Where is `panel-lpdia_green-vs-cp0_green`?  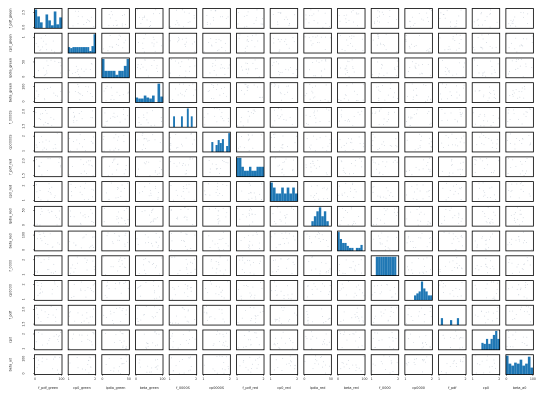 panel-lpdia_green-vs-cp0_green is located at coordinates (82, 68).